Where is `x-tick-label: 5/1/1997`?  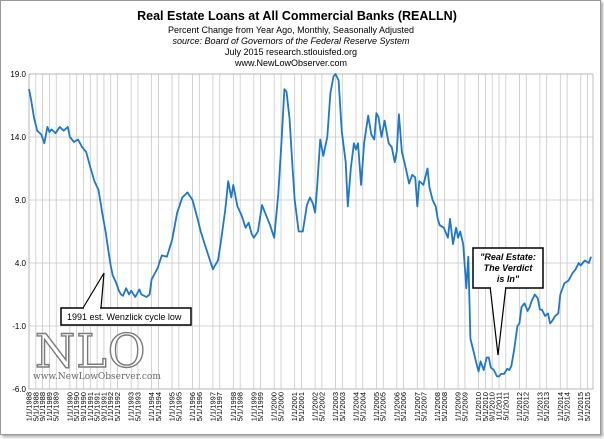 x-tick-label: 5/1/1997 is located at coordinates (219, 406).